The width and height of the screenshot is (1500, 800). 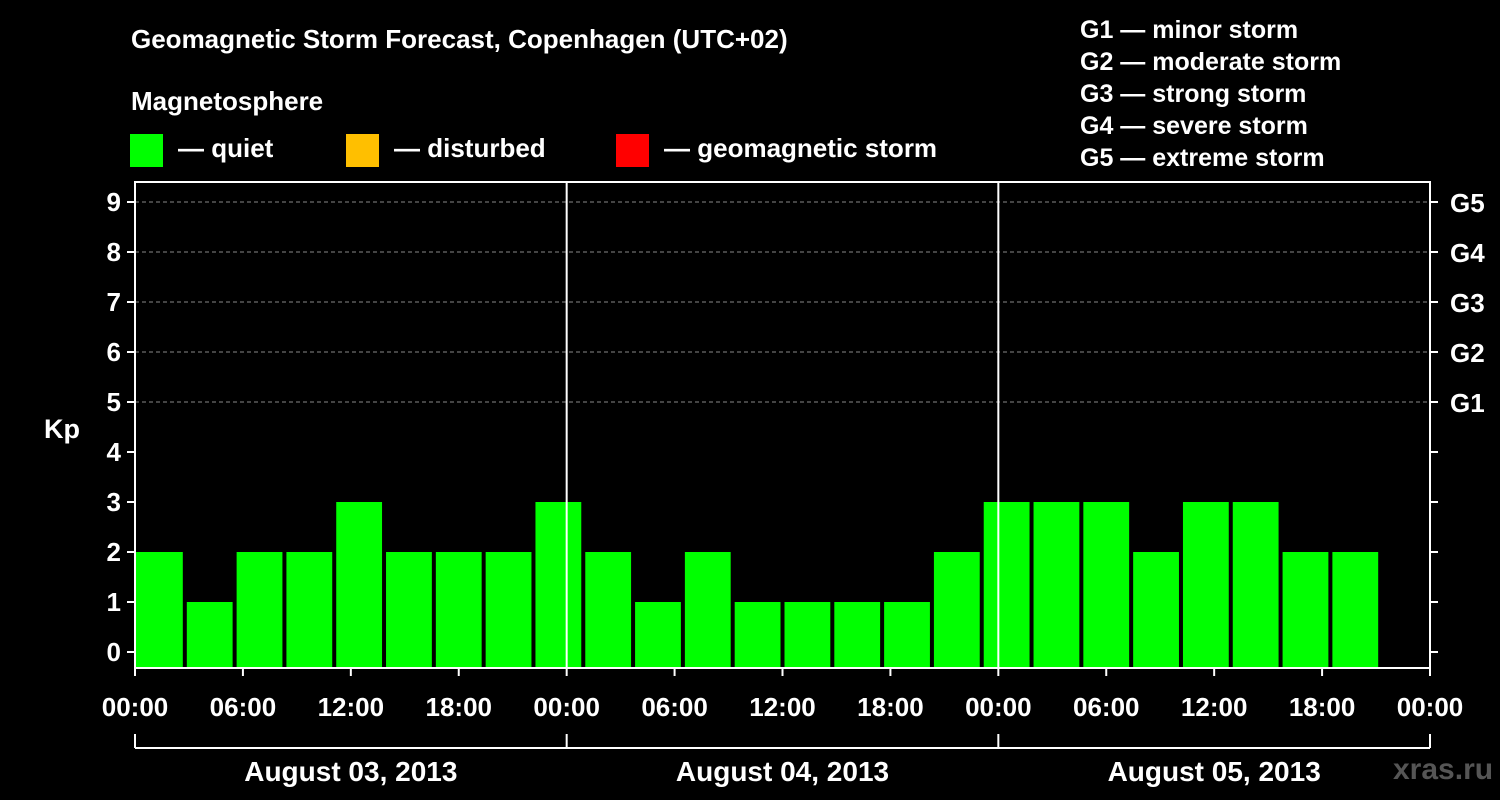 What do you see at coordinates (890, 707) in the screenshot?
I see `xtick-label-7: 18:00` at bounding box center [890, 707].